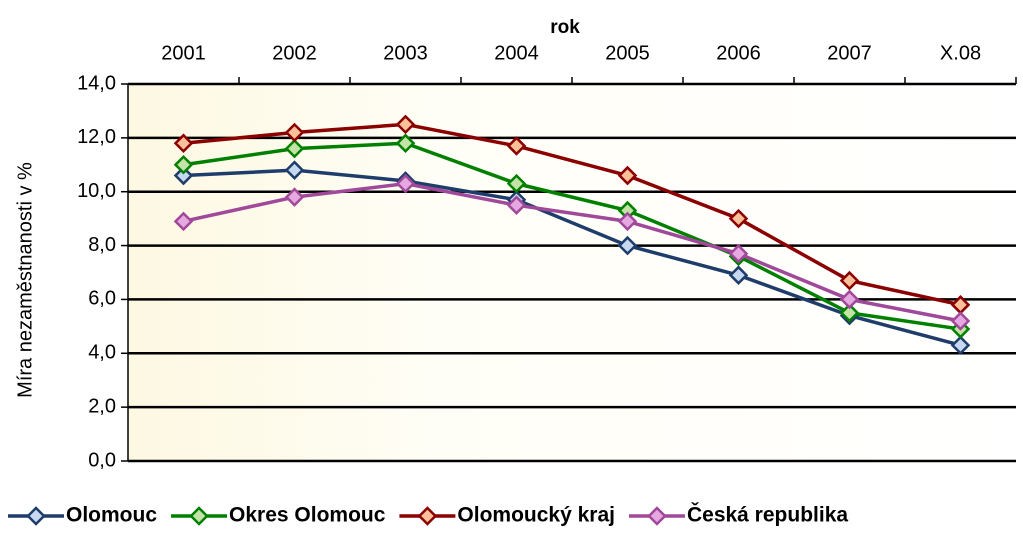 This screenshot has width=1023, height=533. What do you see at coordinates (96, 191) in the screenshot?
I see `y-tick-label: 10,0` at bounding box center [96, 191].